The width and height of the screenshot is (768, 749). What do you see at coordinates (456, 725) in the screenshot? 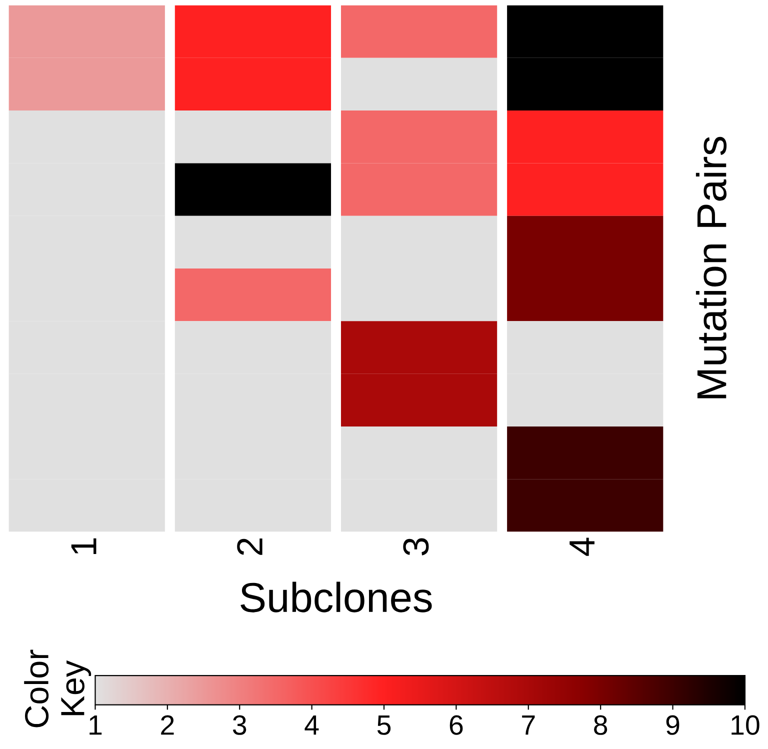
I see `color-bar-label: 6` at bounding box center [456, 725].